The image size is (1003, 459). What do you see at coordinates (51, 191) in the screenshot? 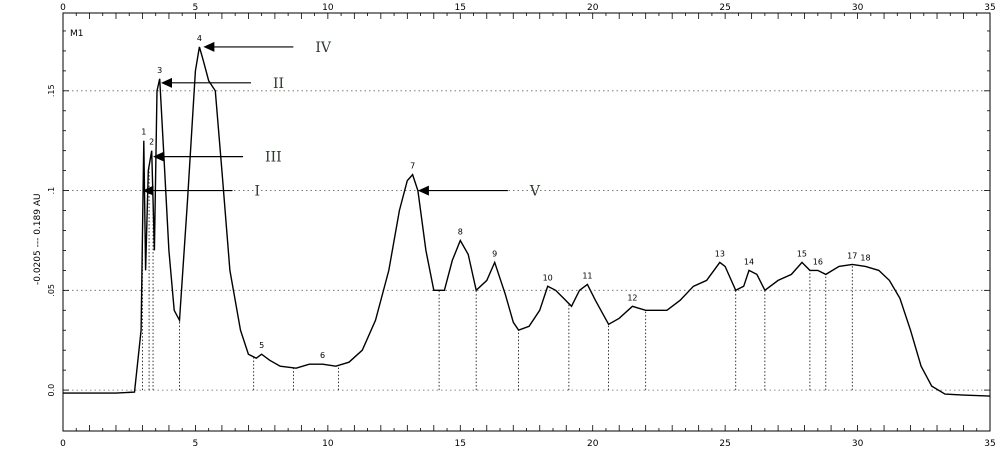
I see `y-tick-label: .1` at bounding box center [51, 191].